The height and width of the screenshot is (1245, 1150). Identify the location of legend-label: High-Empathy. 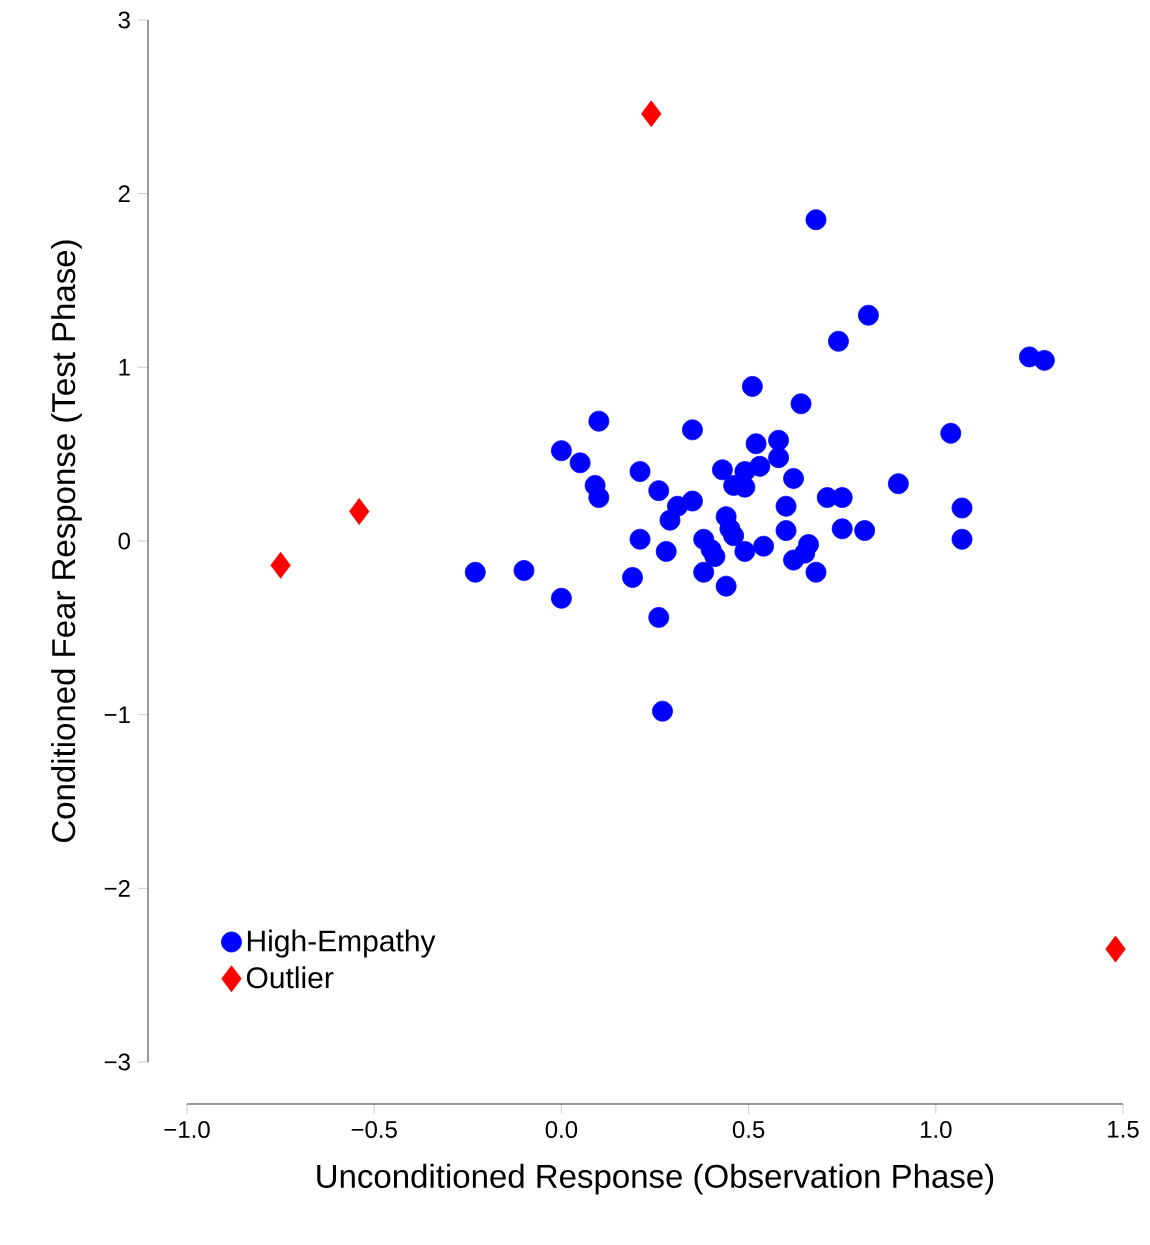
(341, 943).